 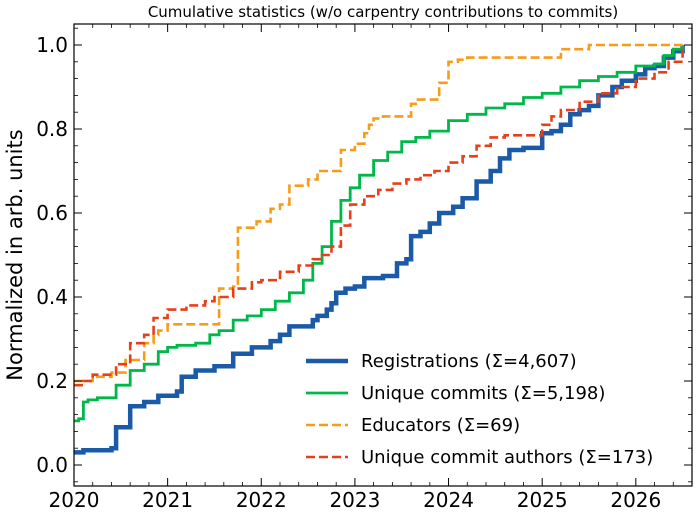 I want to click on x-tick-label: 2025, so click(x=542, y=500).